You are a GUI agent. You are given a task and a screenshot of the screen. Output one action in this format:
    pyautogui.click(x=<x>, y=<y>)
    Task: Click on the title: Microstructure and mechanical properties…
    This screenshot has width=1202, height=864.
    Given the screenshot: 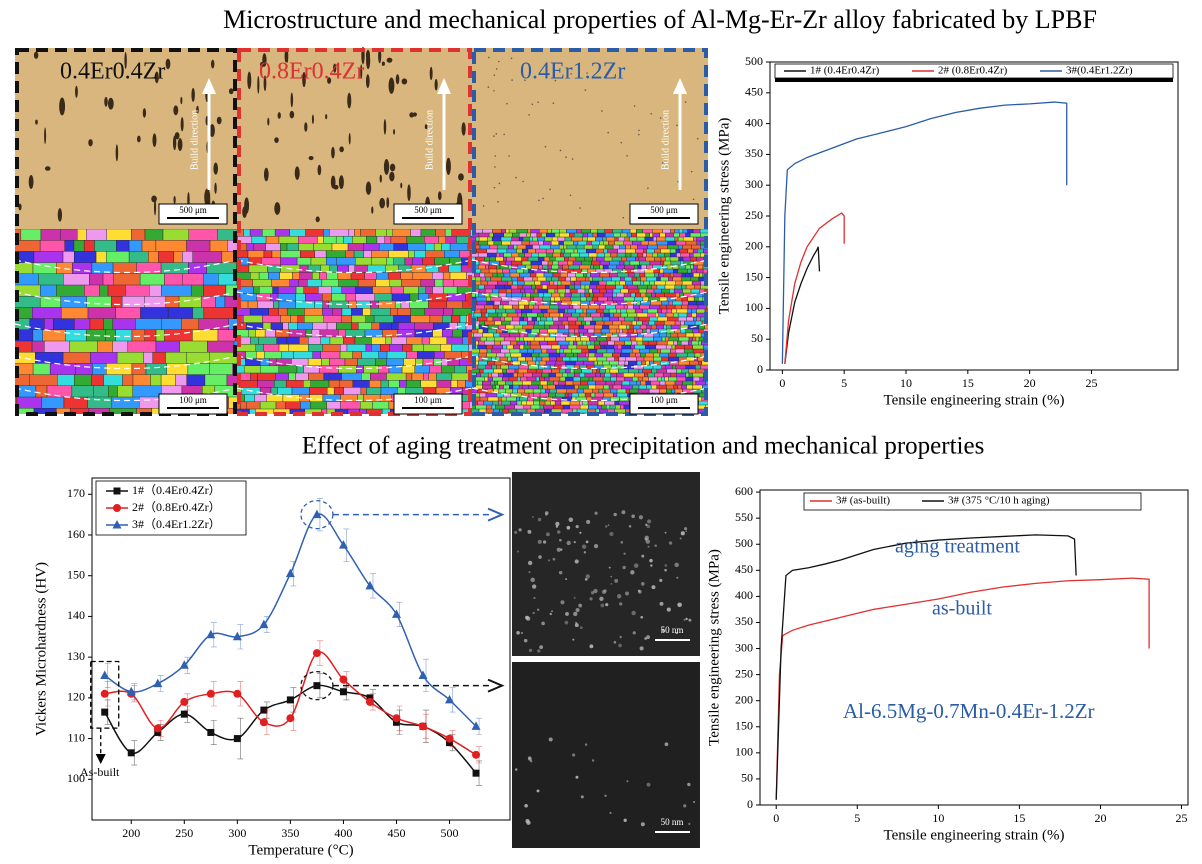 What is the action you would take?
    pyautogui.click(x=660, y=19)
    